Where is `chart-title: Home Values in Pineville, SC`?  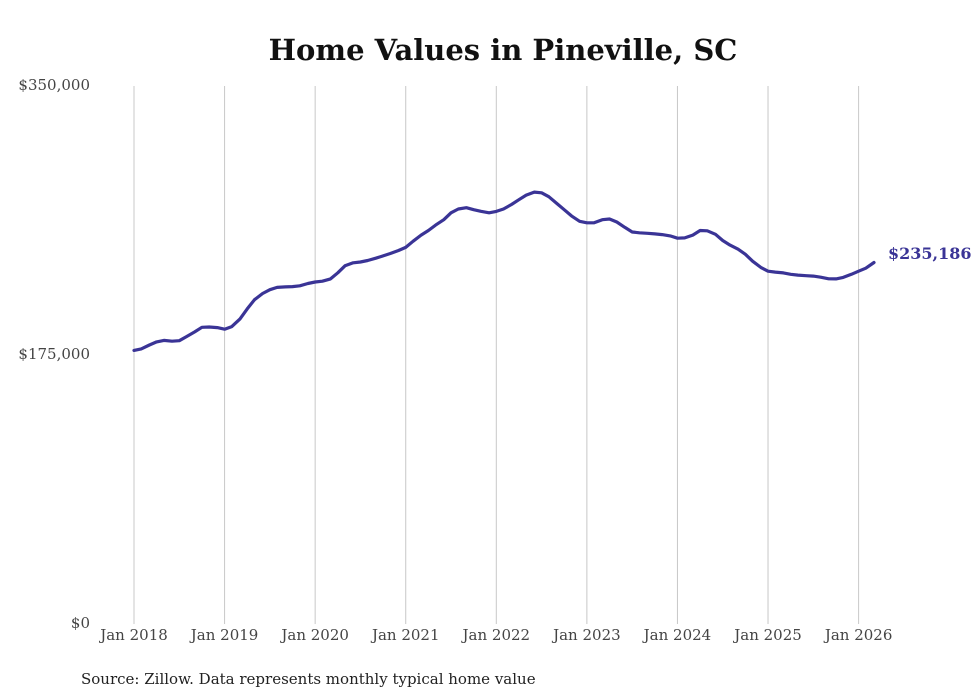
chart-title: Home Values in Pineville, SC is located at coordinates (503, 50).